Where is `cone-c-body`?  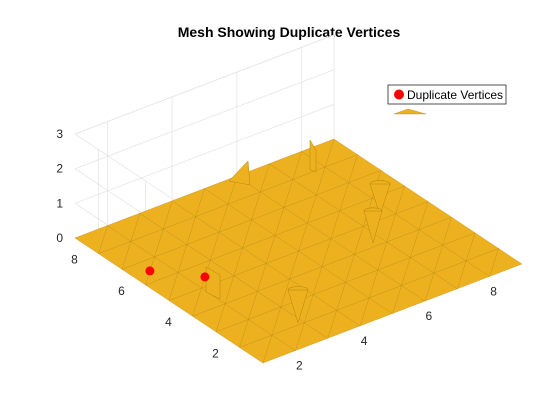 cone-c-body is located at coordinates (298, 306).